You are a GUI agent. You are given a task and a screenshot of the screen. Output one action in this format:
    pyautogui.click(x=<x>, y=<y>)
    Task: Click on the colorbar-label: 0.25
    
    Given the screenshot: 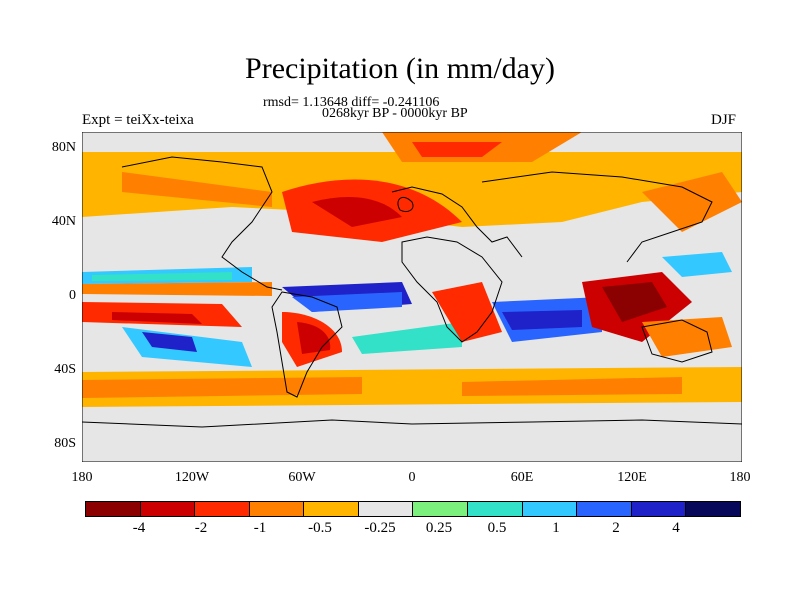 What is the action you would take?
    pyautogui.click(x=439, y=528)
    